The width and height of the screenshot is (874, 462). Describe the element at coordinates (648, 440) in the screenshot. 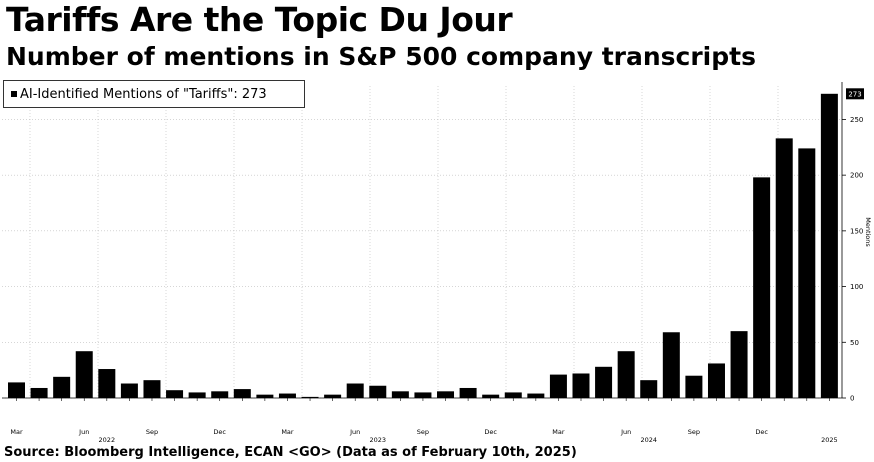

I see `x-year-label: 2024` at that location.